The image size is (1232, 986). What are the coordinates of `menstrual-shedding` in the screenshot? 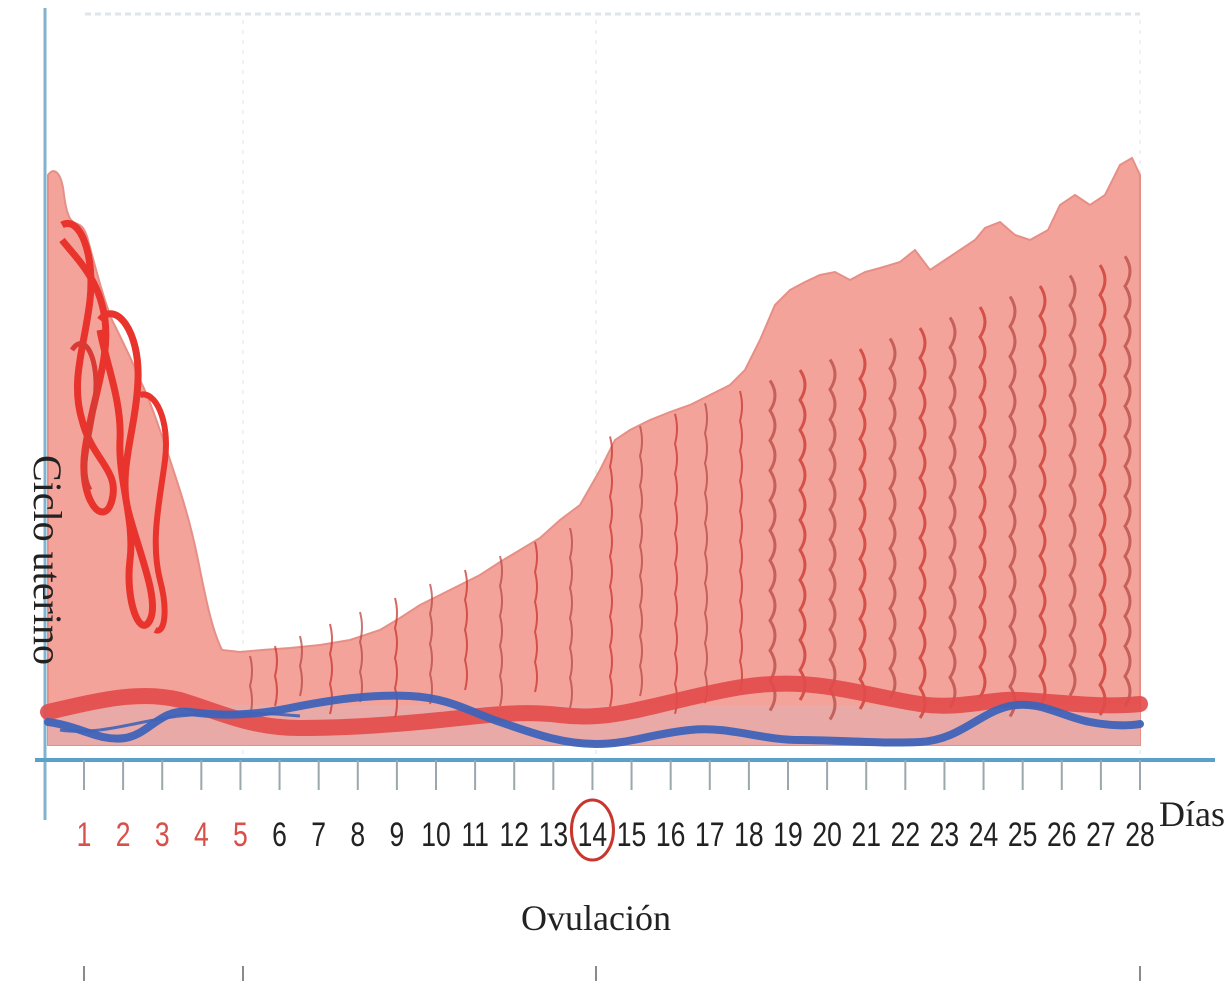 It's located at (114, 427).